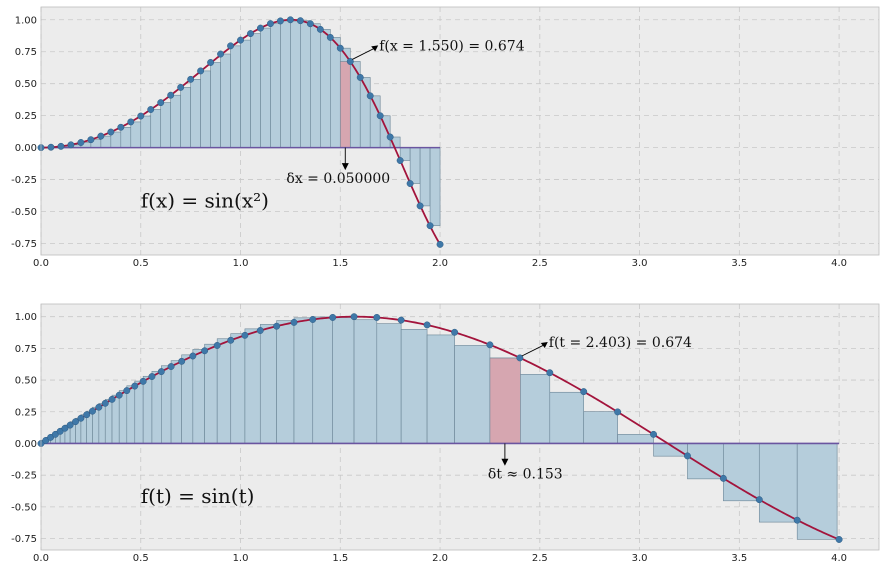 Image resolution: width=885 pixels, height=571 pixels. I want to click on x-tick-label: 1.0, so click(241, 263).